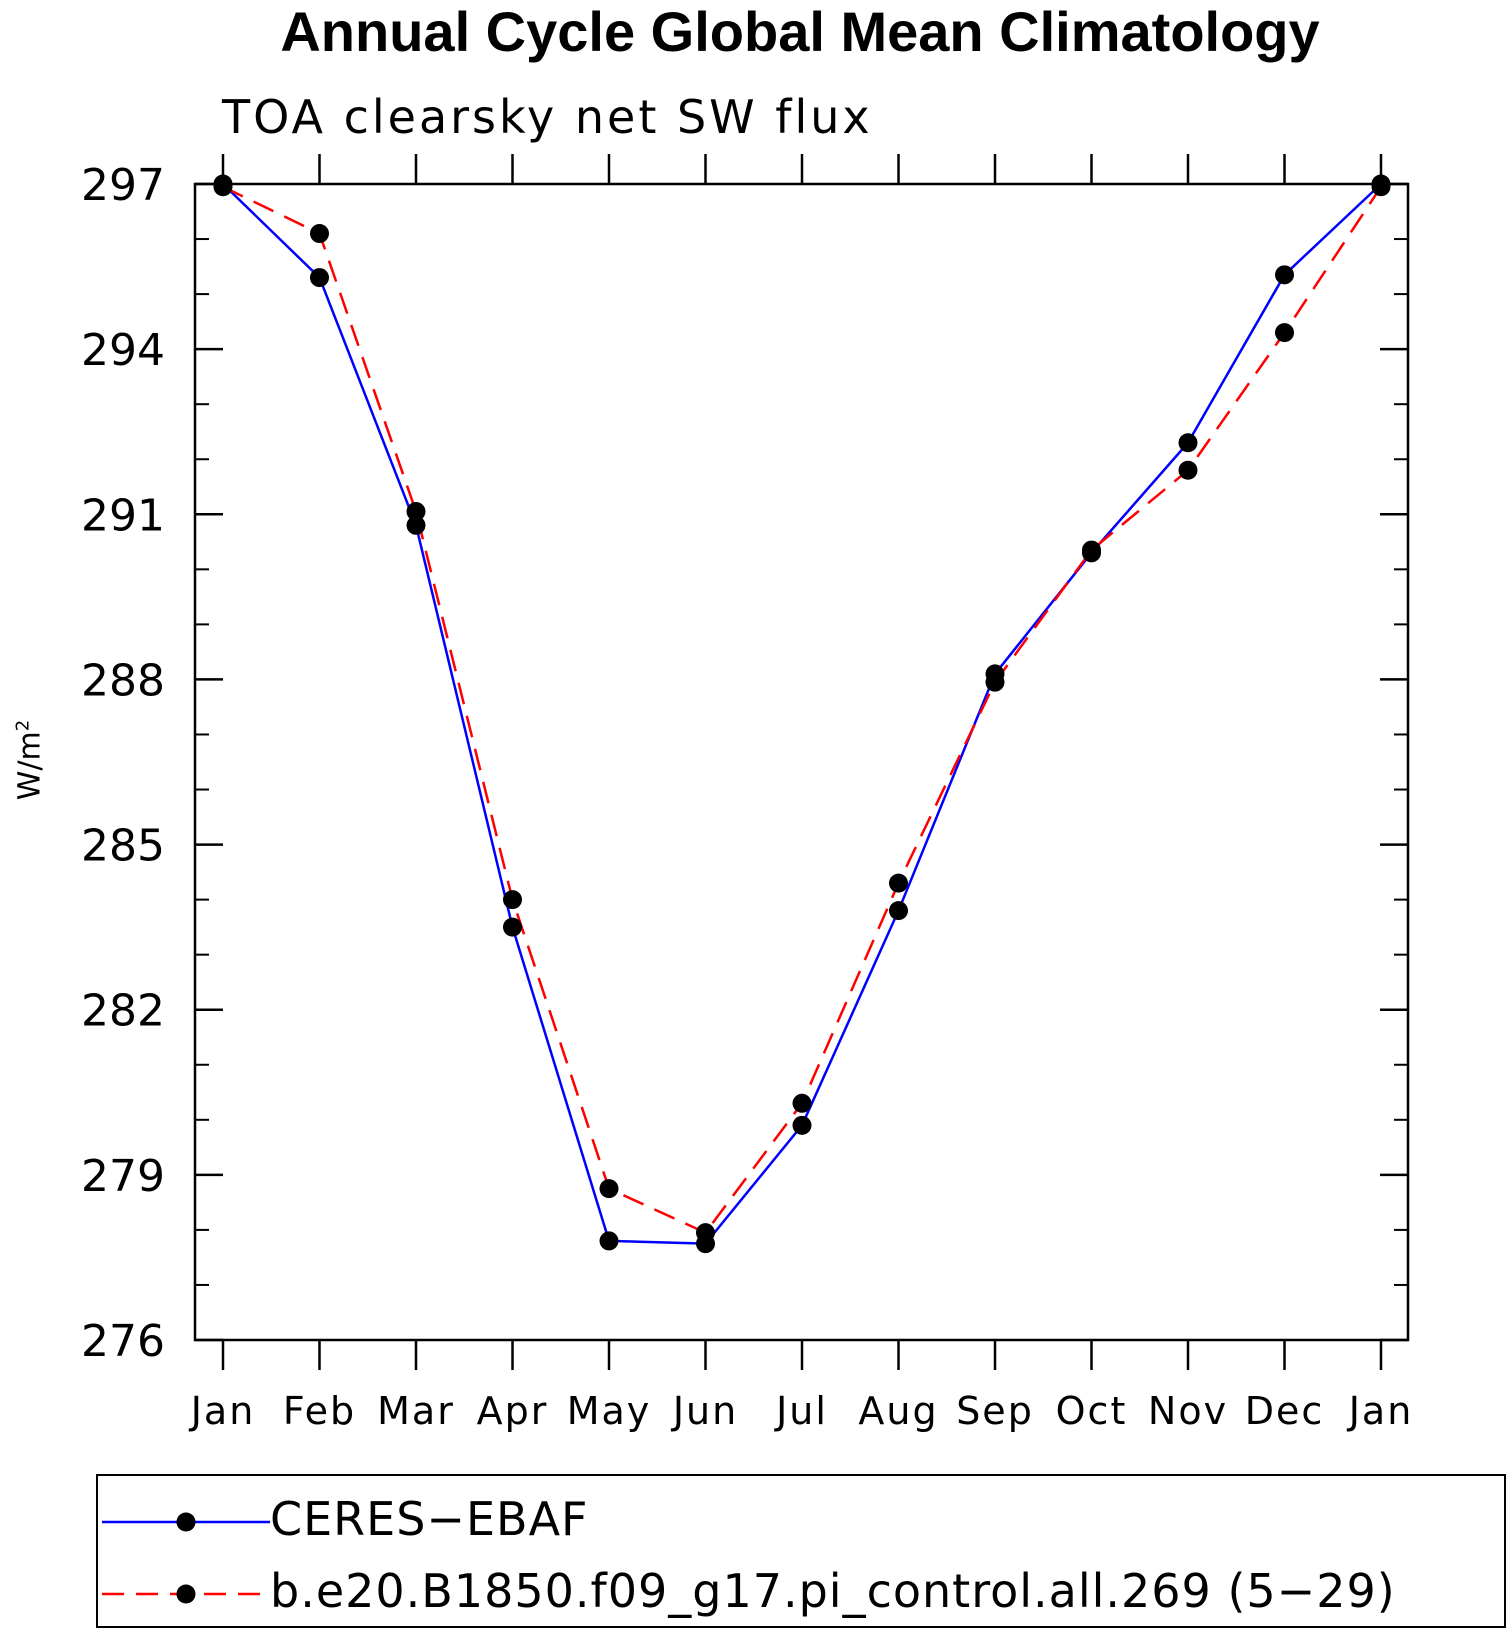  Describe the element at coordinates (429, 1519) in the screenshot. I see `legend-label-series-1: CERES−EBAF` at that location.